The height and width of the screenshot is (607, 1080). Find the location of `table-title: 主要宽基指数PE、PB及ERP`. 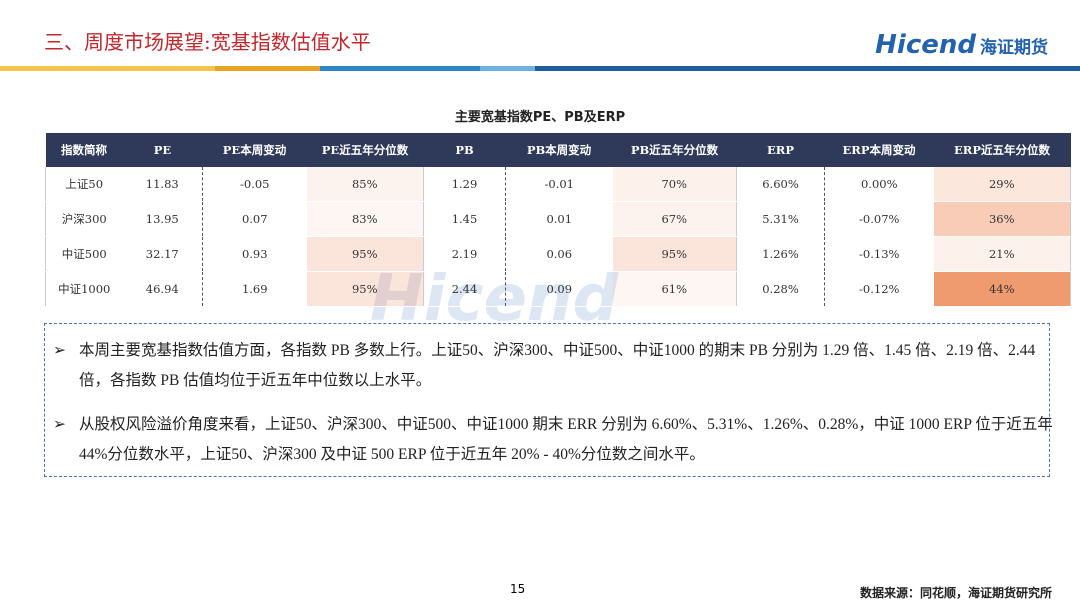

table-title: 主要宽基指数PE、PB及ERP is located at coordinates (540, 117).